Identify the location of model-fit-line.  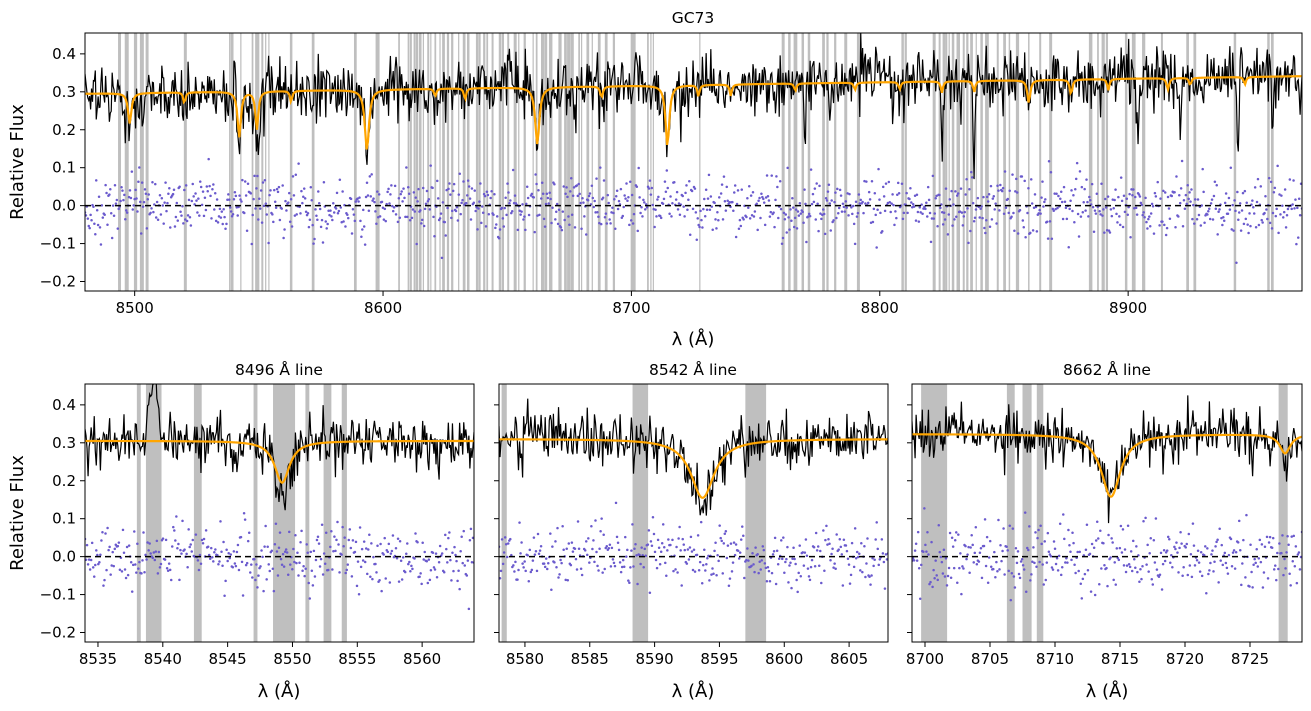
(693, 112).